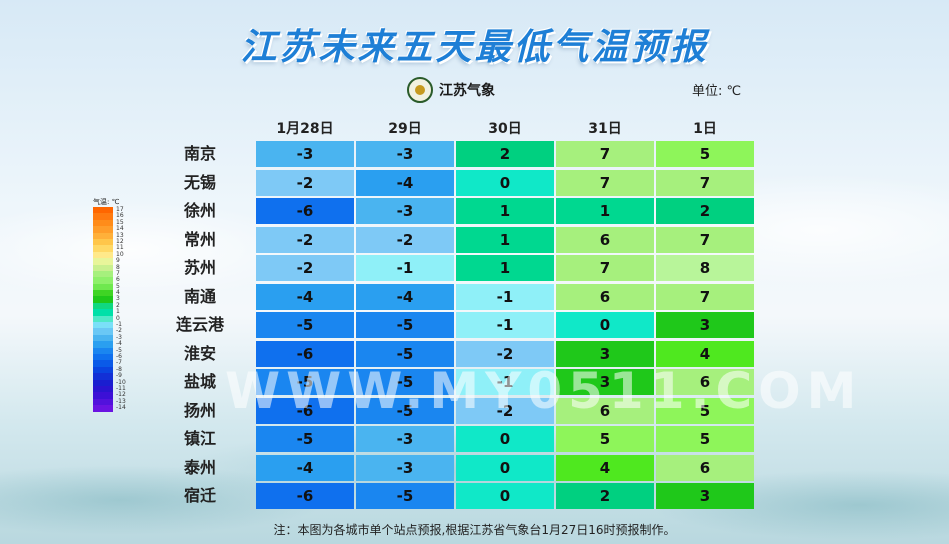  I want to click on legend-tick-label: 13, so click(120, 235).